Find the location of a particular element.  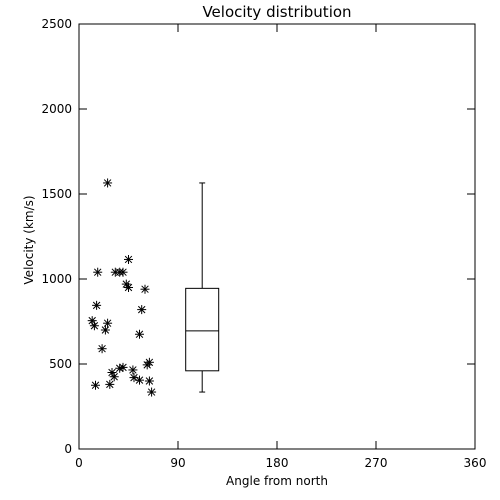

x-tick-label: 180 is located at coordinates (277, 463).